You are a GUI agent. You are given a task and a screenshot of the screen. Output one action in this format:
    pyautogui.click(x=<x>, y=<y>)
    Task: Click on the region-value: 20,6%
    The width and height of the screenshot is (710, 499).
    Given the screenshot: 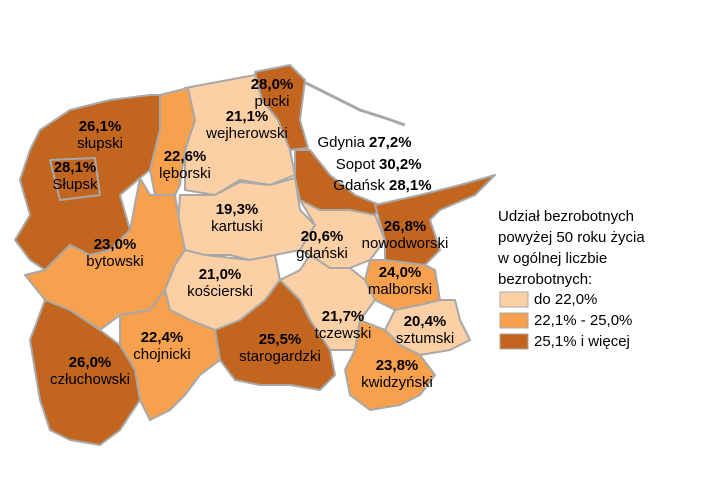 What is the action you would take?
    pyautogui.click(x=322, y=236)
    